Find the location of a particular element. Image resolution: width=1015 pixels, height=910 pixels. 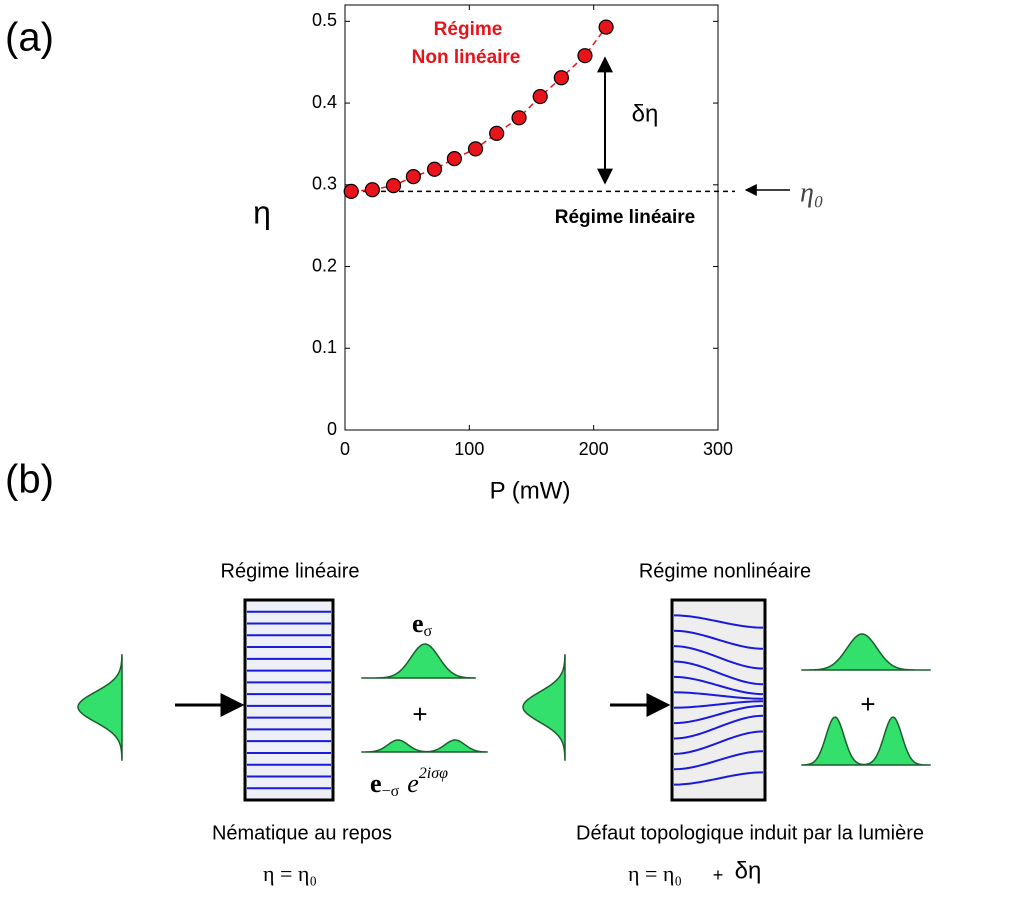

x-tick-label: 200 is located at coordinates (594, 449).